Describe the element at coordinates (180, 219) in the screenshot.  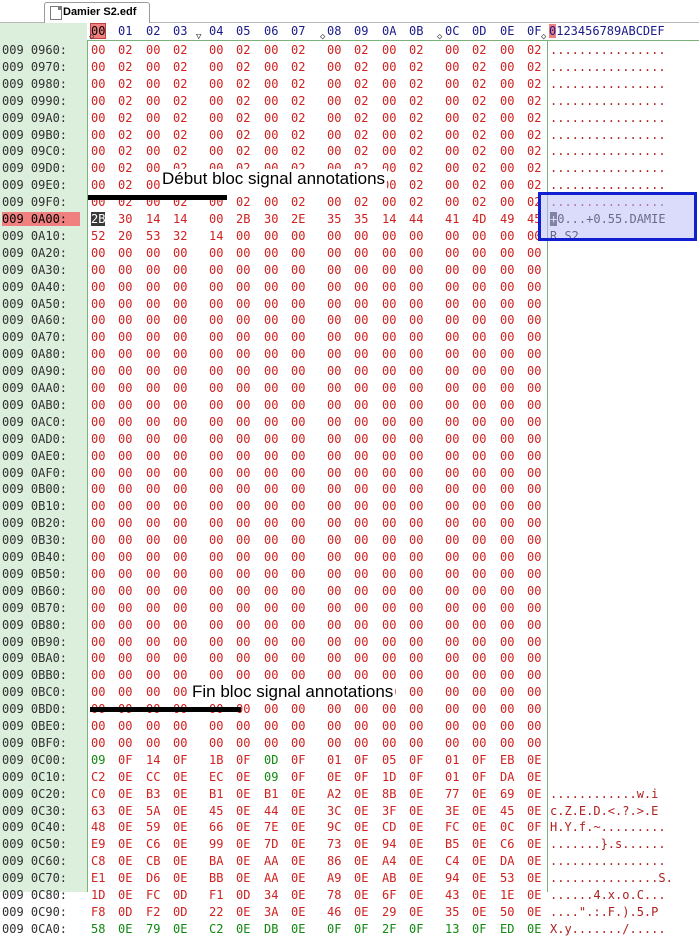
I see `hex-byte: 14` at that location.